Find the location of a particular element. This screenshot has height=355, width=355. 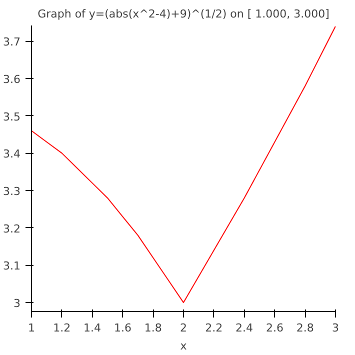

x-tick-label: 1 is located at coordinates (31, 328).